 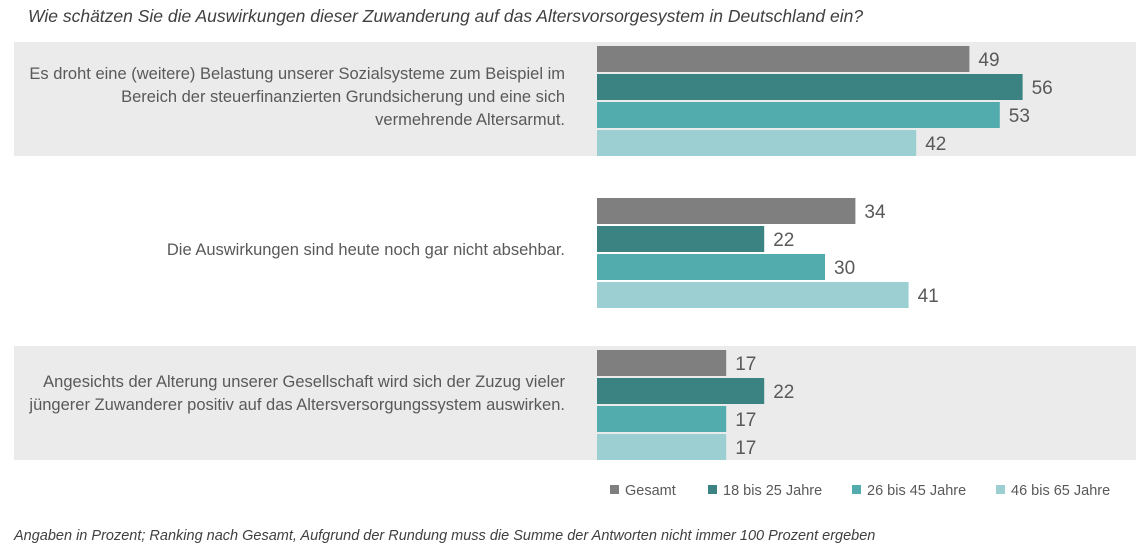 What do you see at coordinates (783, 392) in the screenshot?
I see `data-label-3-18-25: 22` at bounding box center [783, 392].